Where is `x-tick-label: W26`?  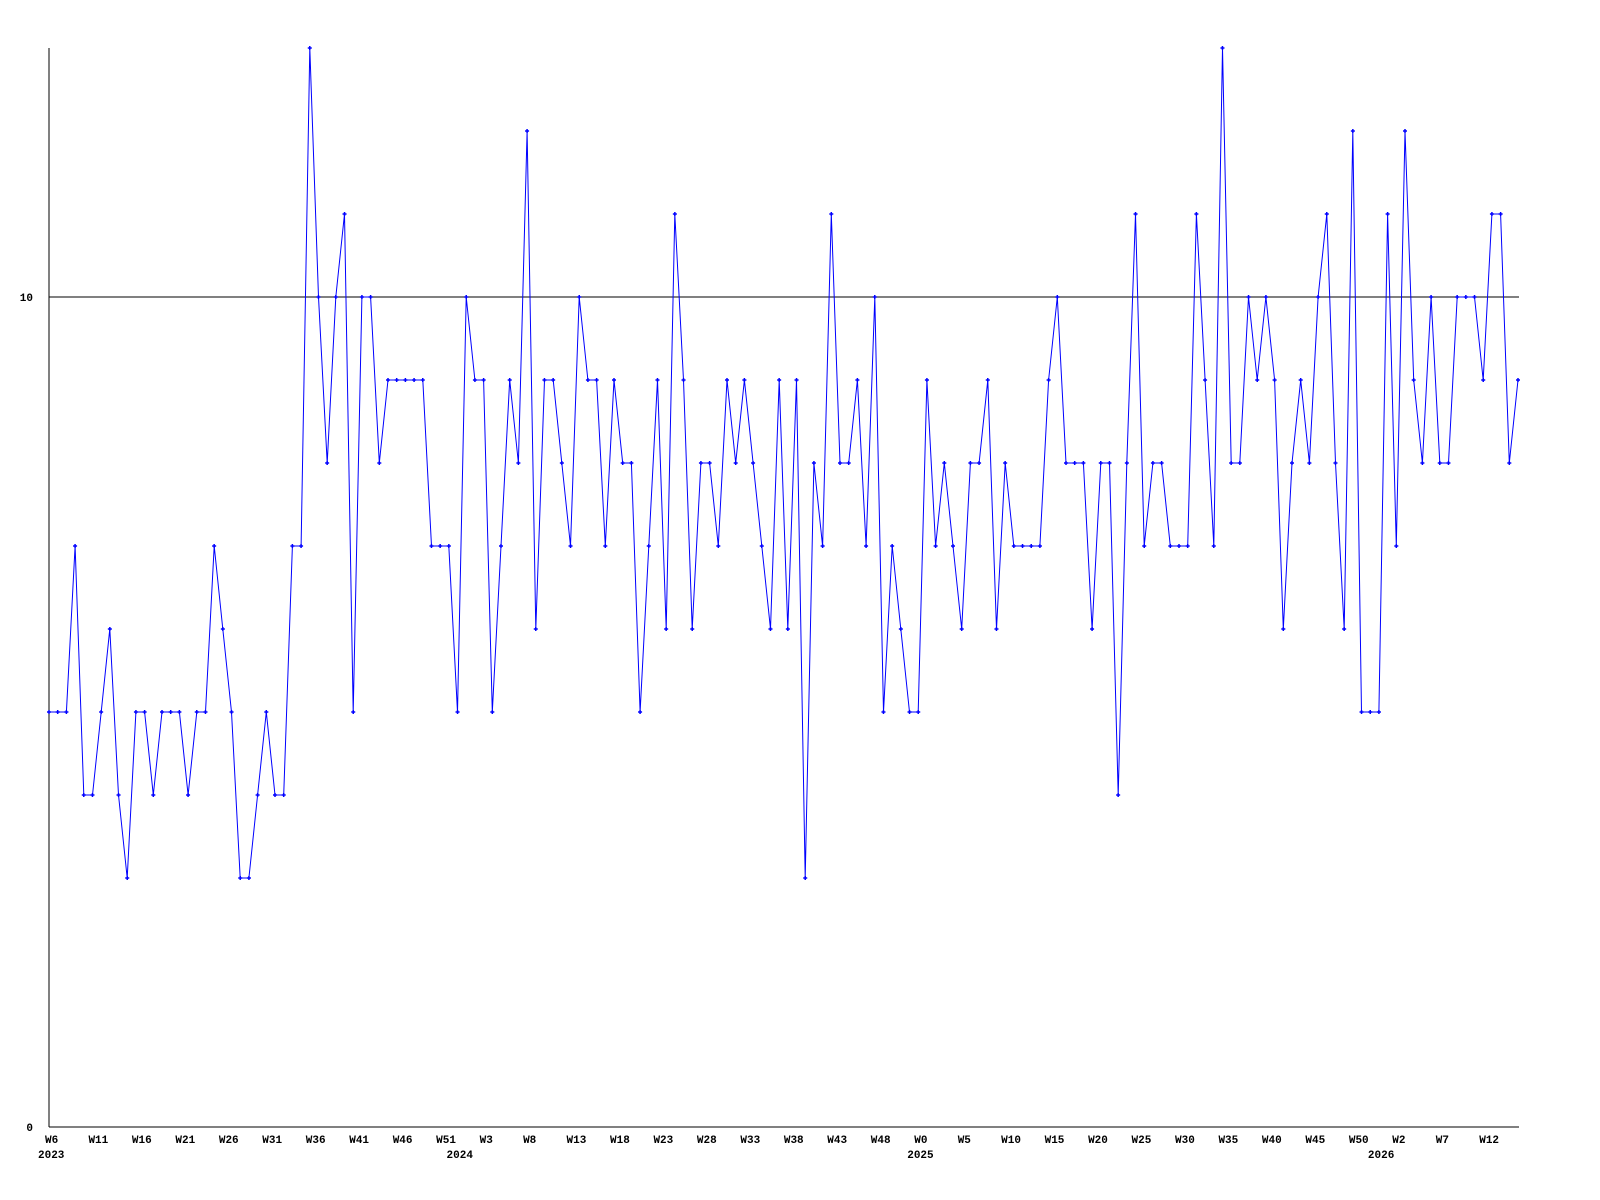 x-tick-label: W26 is located at coordinates (229, 1141).